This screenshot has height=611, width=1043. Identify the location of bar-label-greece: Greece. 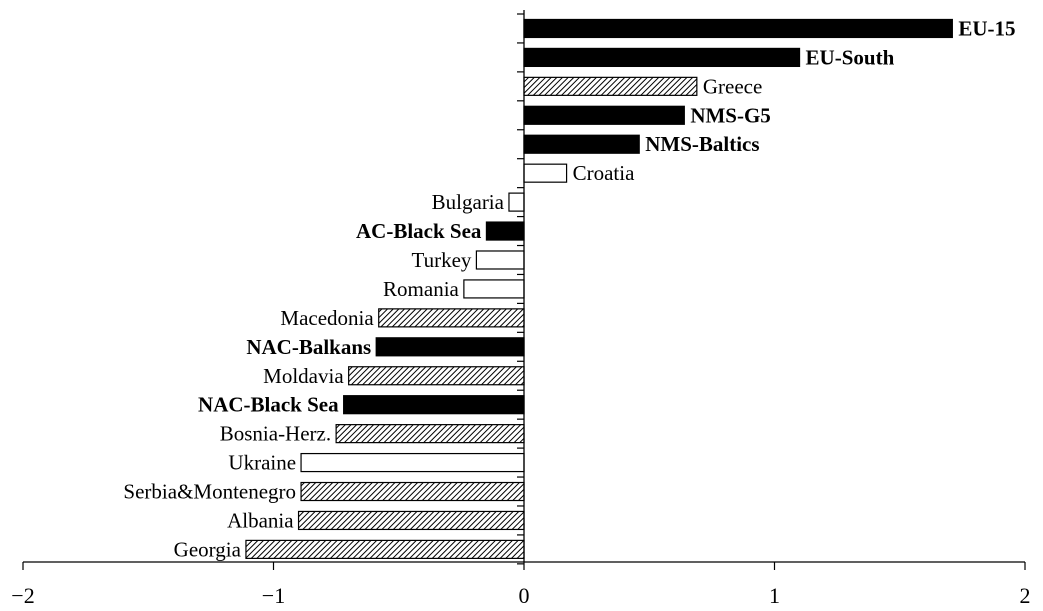
(732, 86).